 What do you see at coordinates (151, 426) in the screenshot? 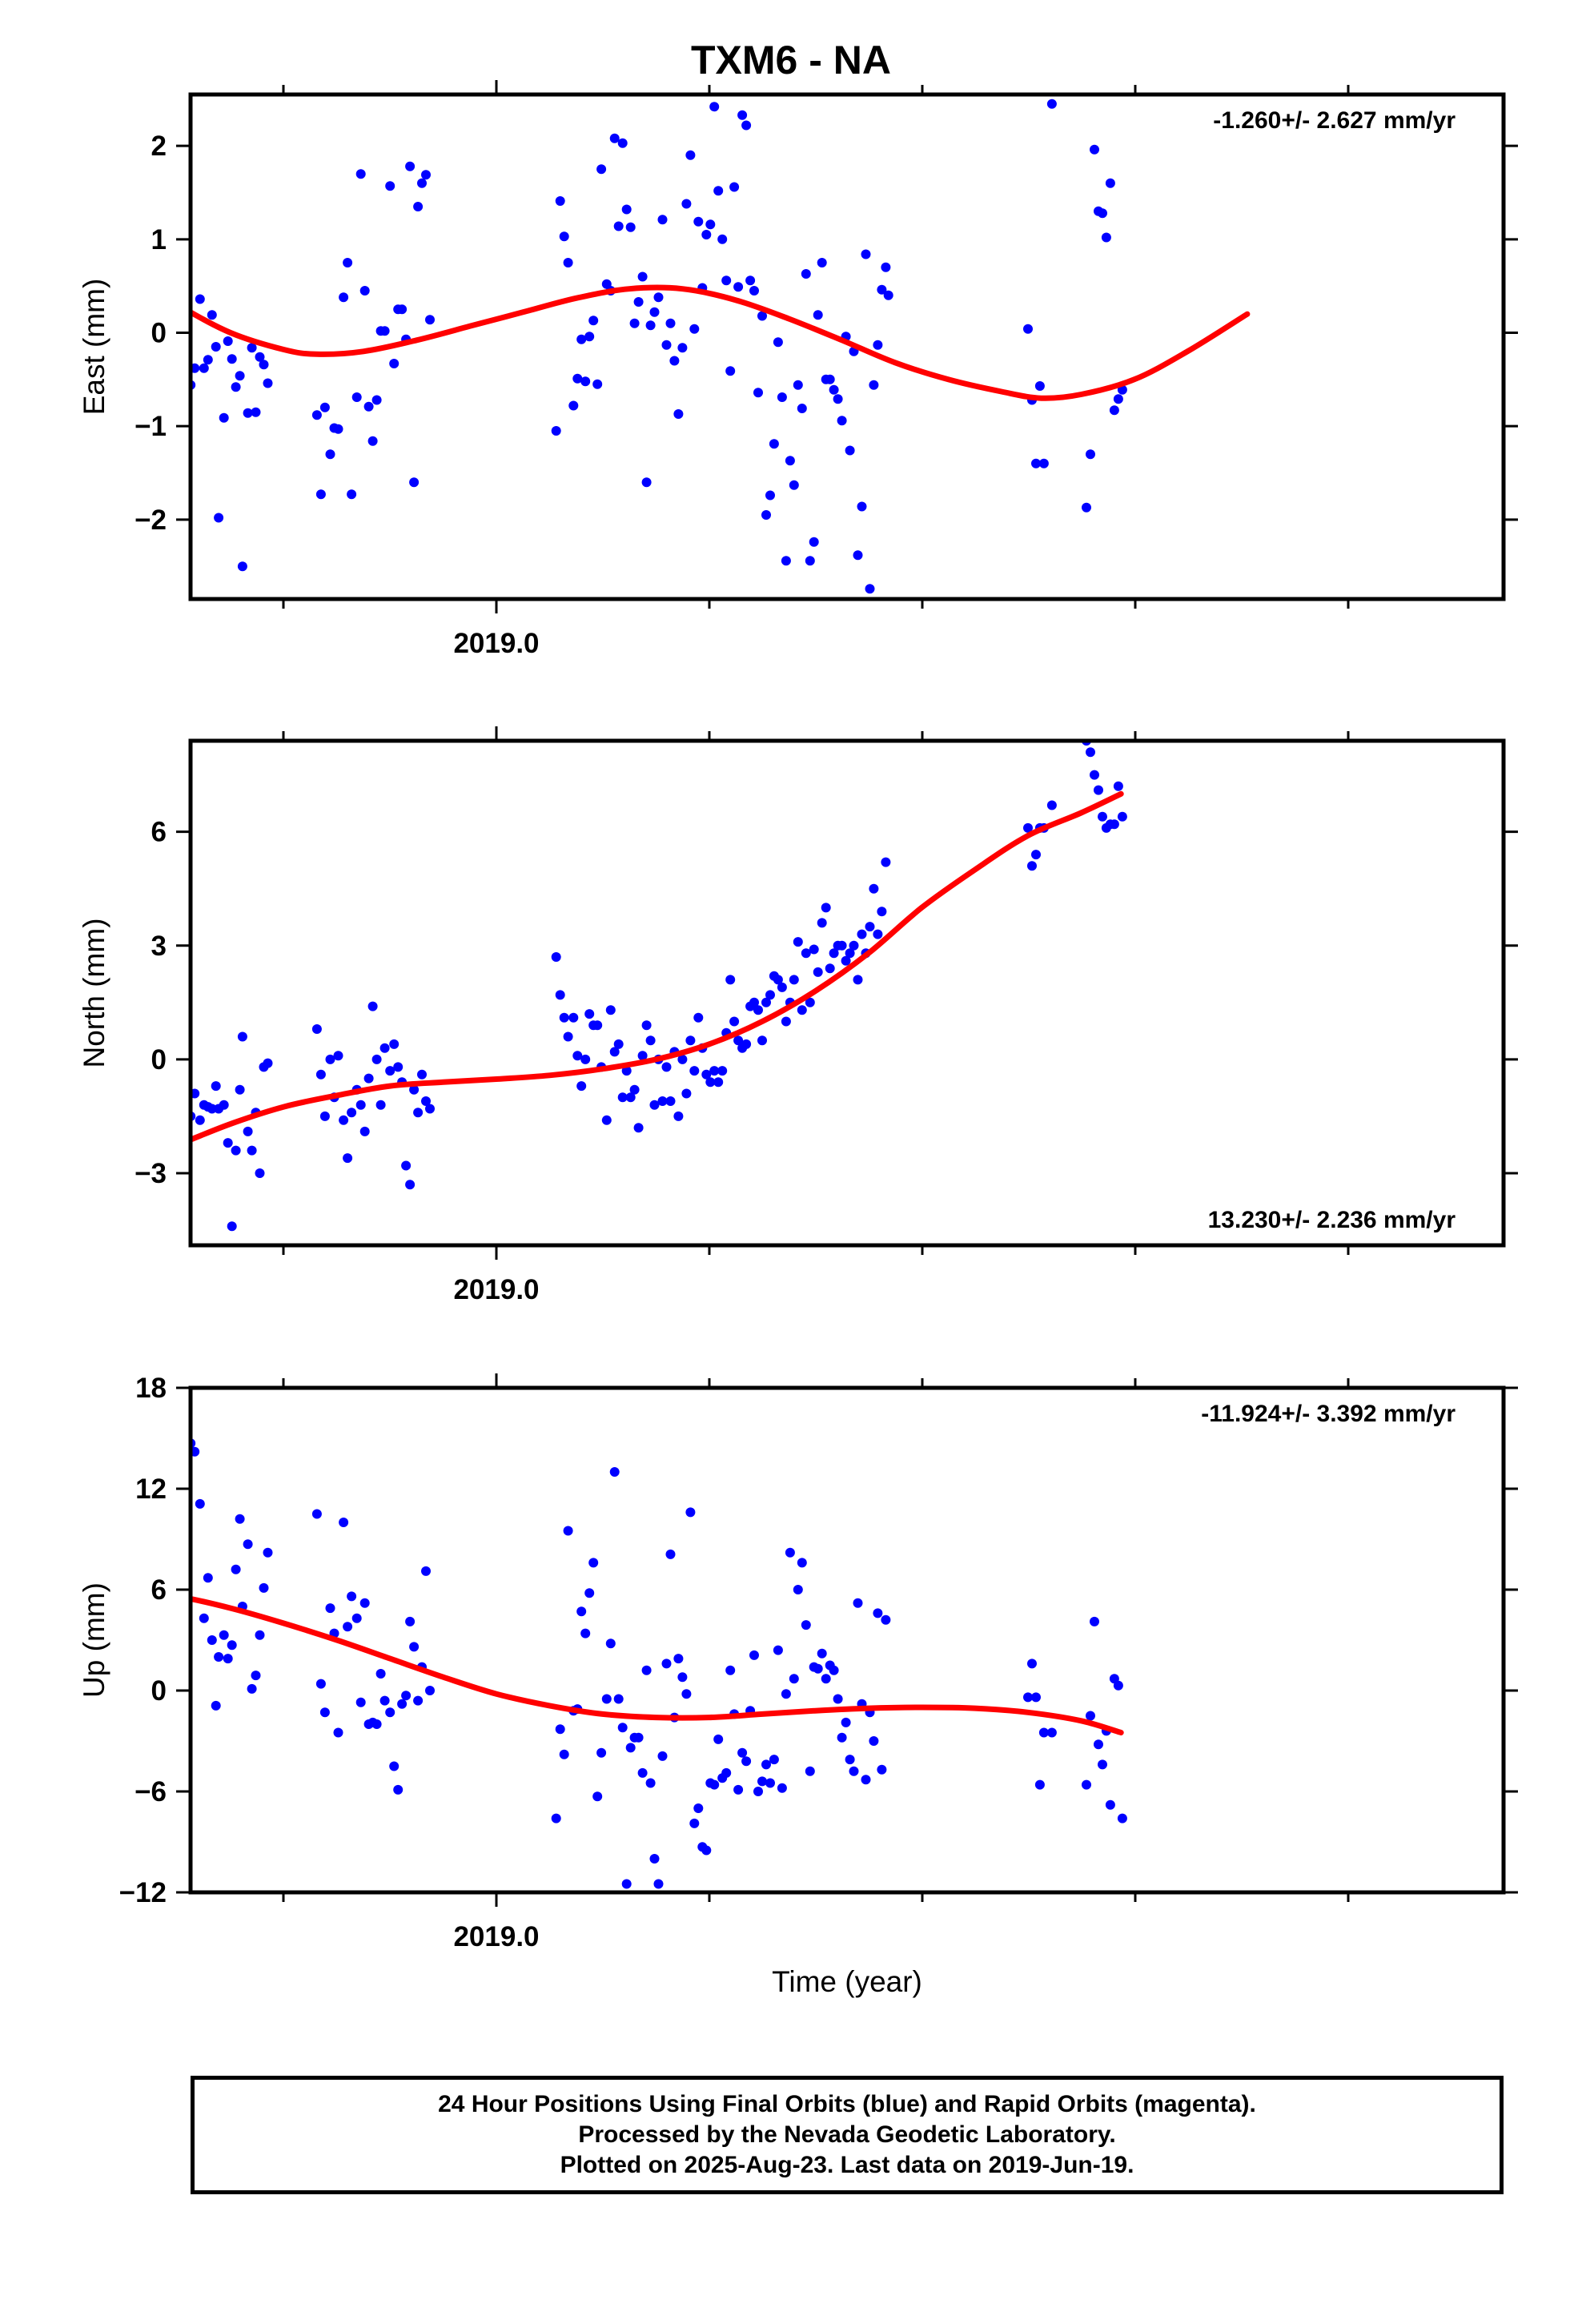
I see `y-tick-label: −1` at bounding box center [151, 426].